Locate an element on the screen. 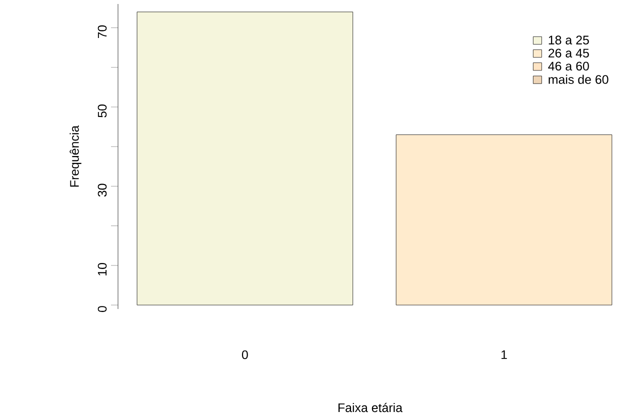  y-tick-label: 30 is located at coordinates (102, 190).